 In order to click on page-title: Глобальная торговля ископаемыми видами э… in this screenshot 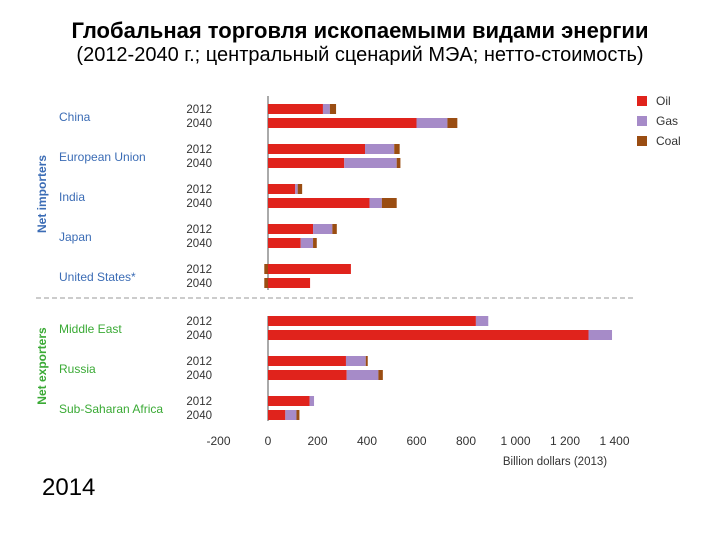, I will do `click(360, 30)`.